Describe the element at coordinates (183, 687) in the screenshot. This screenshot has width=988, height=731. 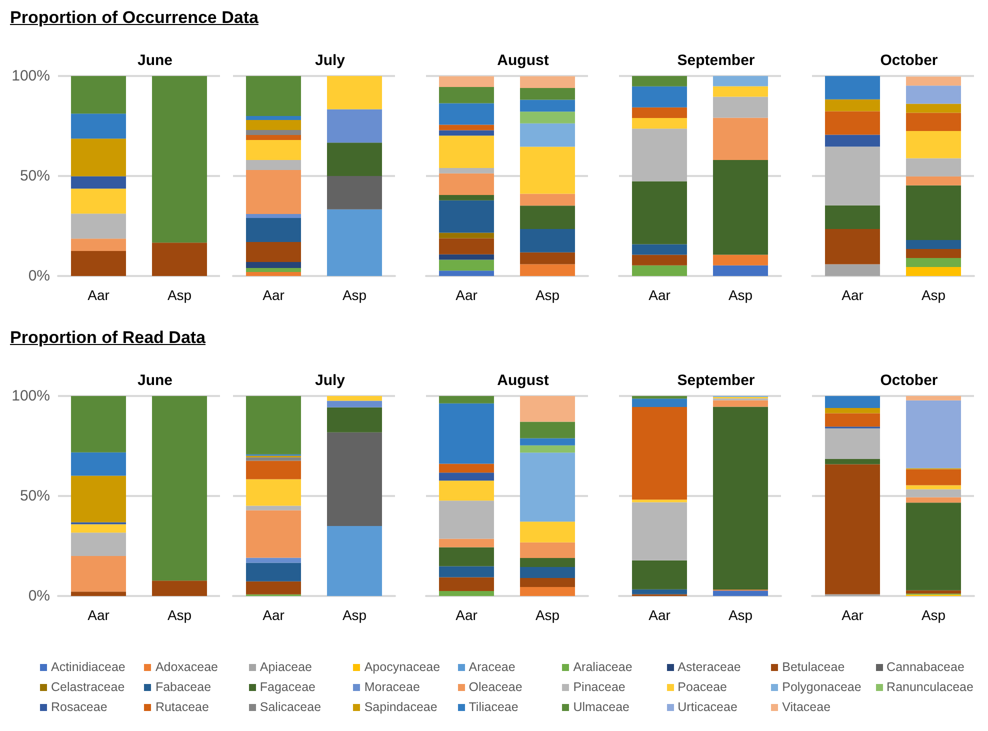
I see `legend-label: Fabaceae` at that location.